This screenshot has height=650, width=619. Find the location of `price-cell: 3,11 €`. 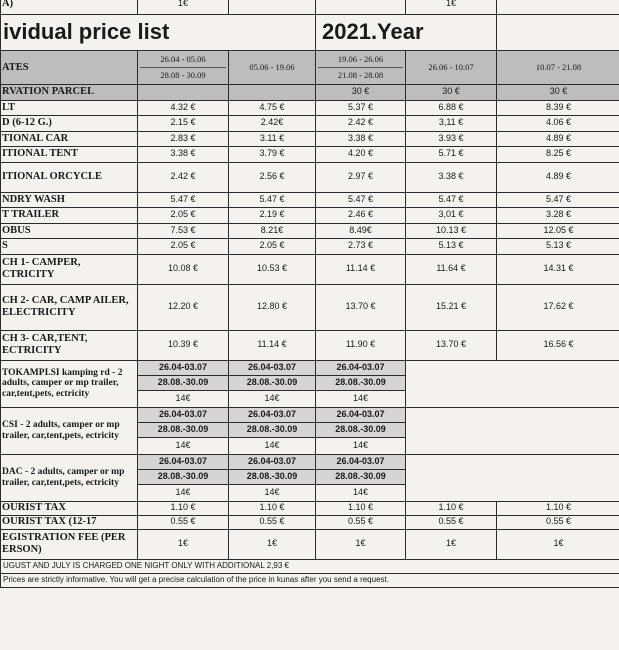

price-cell: 3,11 € is located at coordinates (451, 123).